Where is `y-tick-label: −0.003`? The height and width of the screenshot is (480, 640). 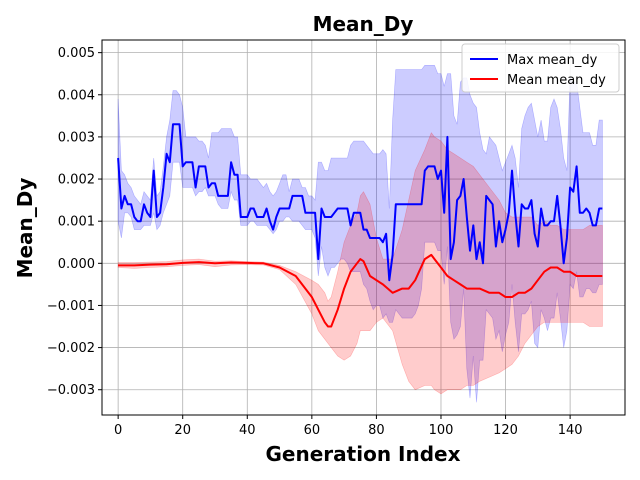 y-tick-label: −0.003 is located at coordinates (71, 390).